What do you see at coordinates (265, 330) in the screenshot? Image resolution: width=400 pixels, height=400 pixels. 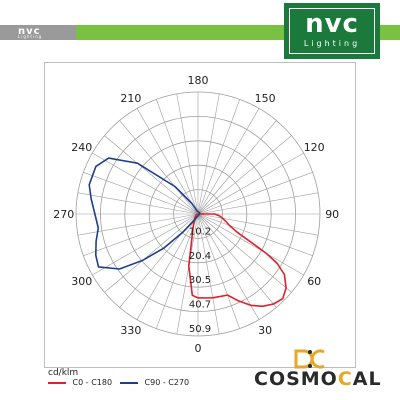 I see `angle-label: 30` at bounding box center [265, 330].